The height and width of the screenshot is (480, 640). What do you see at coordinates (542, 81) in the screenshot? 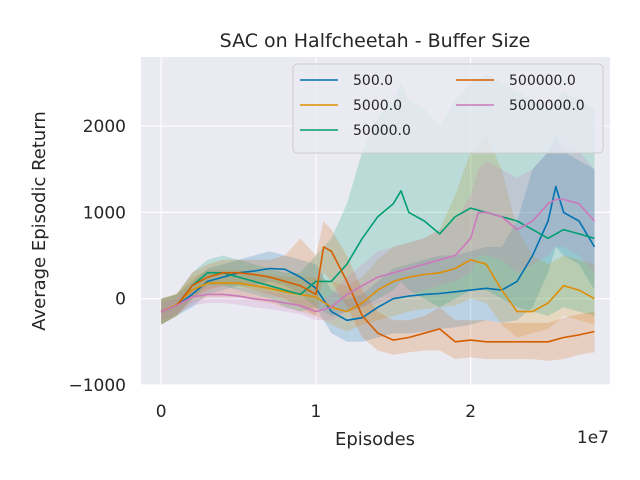
I see `legend-label: 500000.0` at bounding box center [542, 81].